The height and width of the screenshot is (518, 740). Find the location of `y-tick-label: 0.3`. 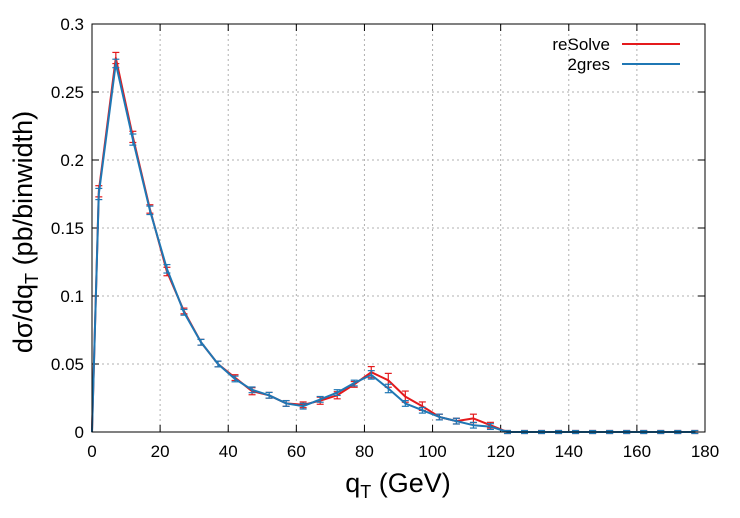

y-tick-label: 0.3 is located at coordinates (72, 24).